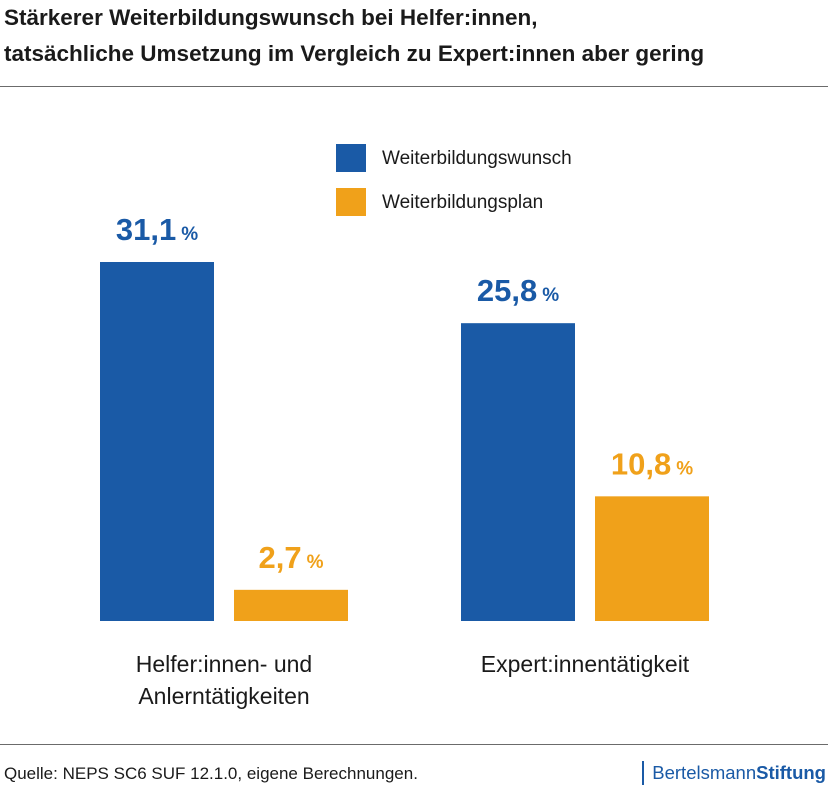 This screenshot has width=828, height=787. What do you see at coordinates (414, 744) in the screenshot?
I see `bottom-divider` at bounding box center [414, 744].